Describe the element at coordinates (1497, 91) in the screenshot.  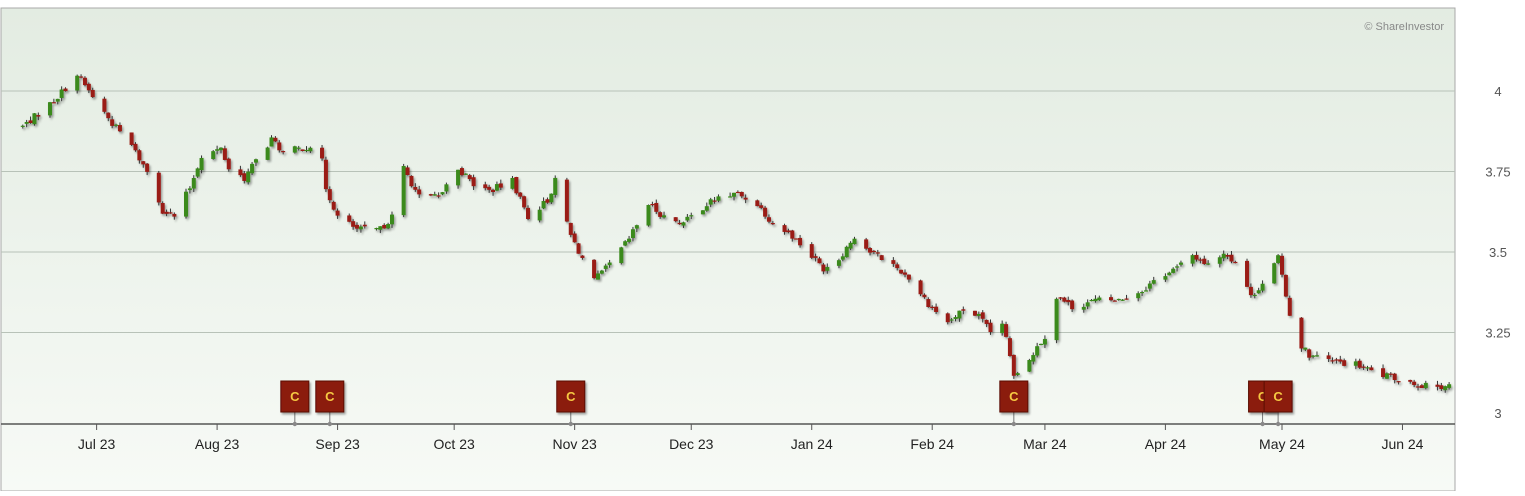
I see `y-tick-label: 4` at that location.